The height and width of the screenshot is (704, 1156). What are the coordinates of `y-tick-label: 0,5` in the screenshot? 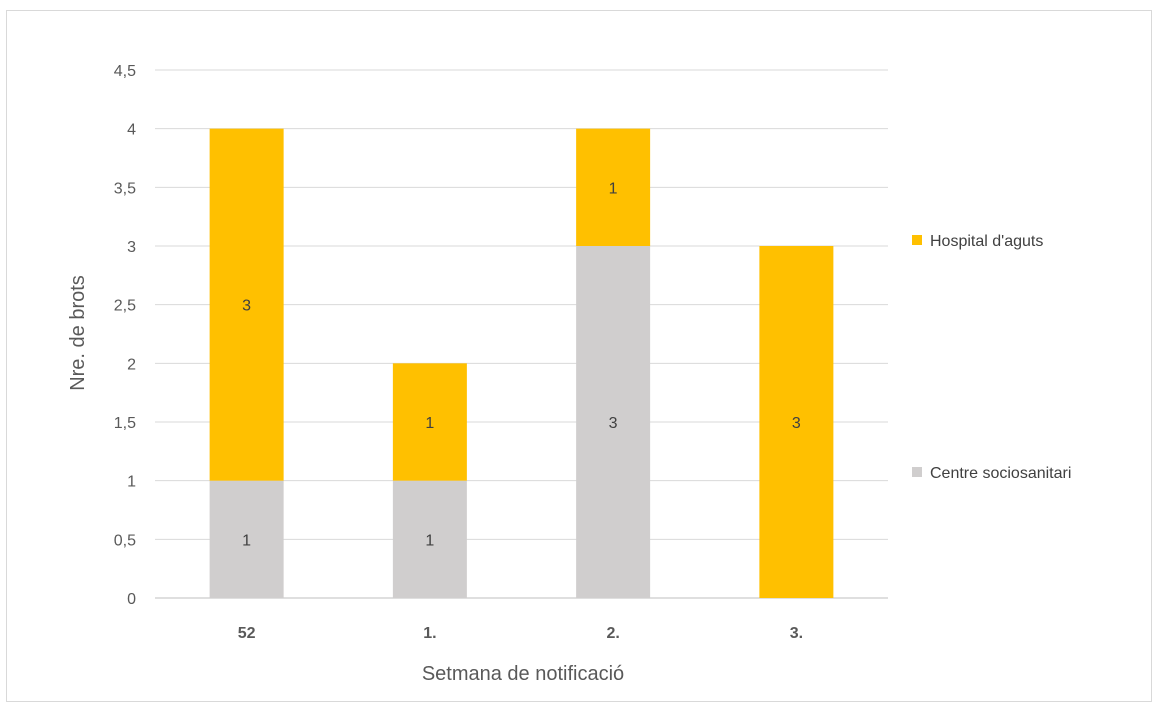 It's located at (125, 540).